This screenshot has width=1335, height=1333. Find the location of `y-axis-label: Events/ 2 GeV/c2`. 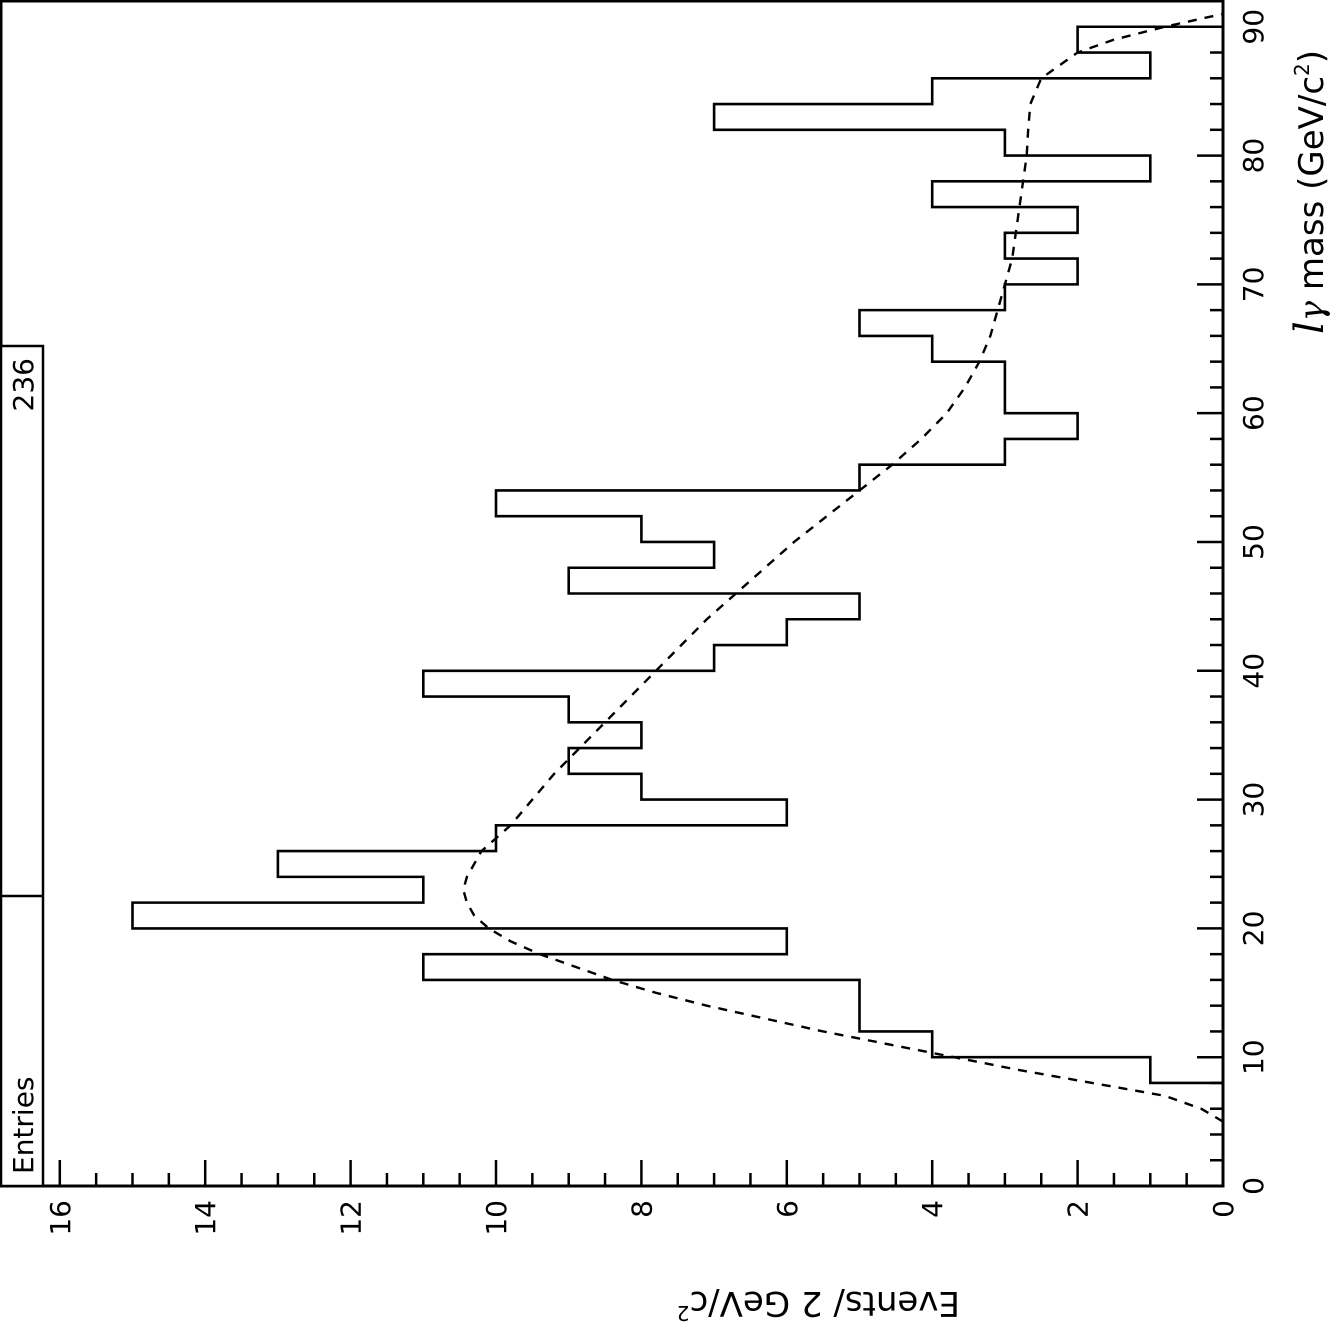

y-axis-label: Events/ 2 GeV/c2 is located at coordinates (818, 1304).